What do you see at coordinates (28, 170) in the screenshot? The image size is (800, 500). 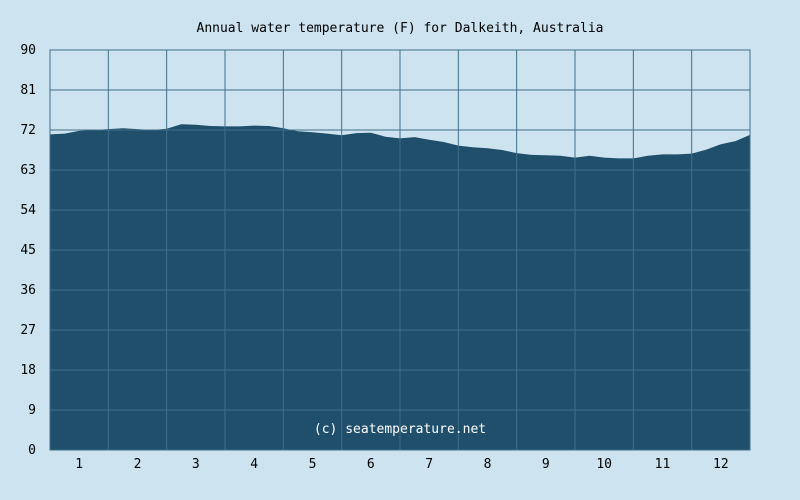 I see `y-tick-label: 63` at bounding box center [28, 170].